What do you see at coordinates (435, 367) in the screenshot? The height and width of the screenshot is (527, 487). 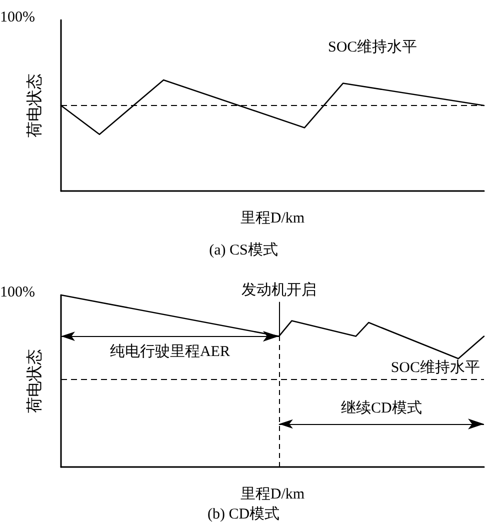 I see `ref-line-label: SOC维持水平` at bounding box center [435, 367].